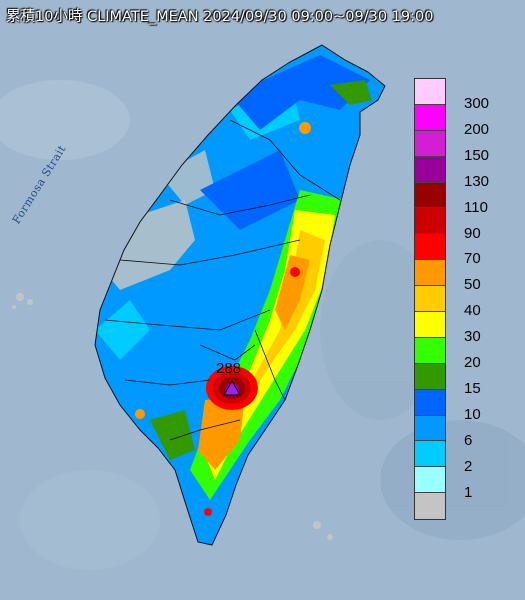 Image resolution: width=525 pixels, height=600 pixels. Describe the element at coordinates (472, 285) in the screenshot. I see `legend-tick-label: 50` at that location.